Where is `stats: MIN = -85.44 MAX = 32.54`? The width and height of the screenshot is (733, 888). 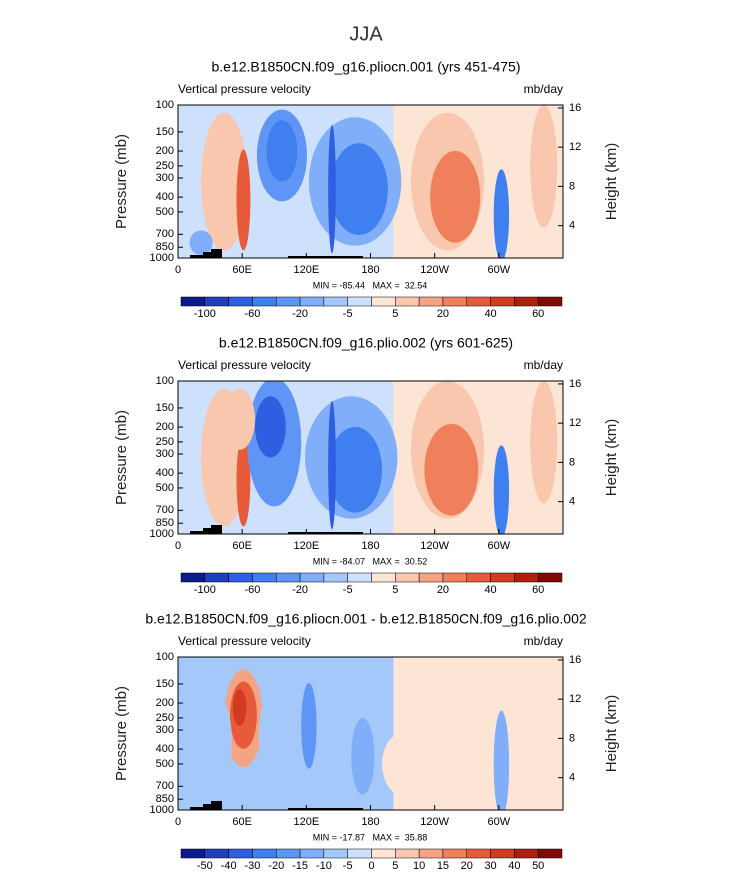
stats: MIN = -85.44 MAX = 32.54 is located at coordinates (370, 285).